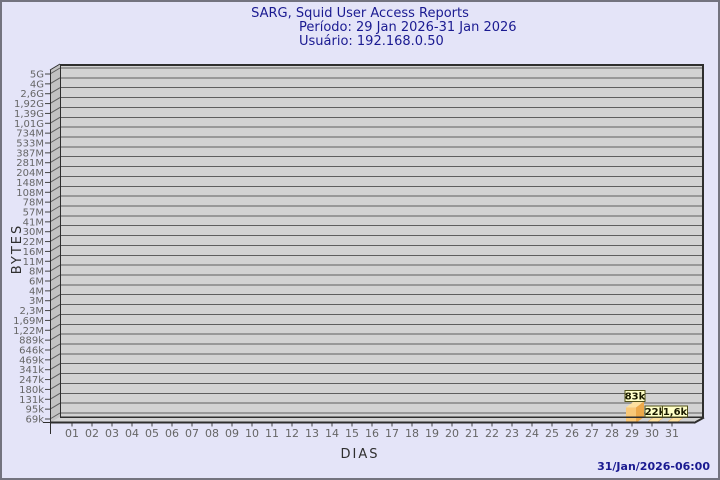 Image resolution: width=720 pixels, height=480 pixels. I want to click on y-tick-label: 148M, so click(30, 183).